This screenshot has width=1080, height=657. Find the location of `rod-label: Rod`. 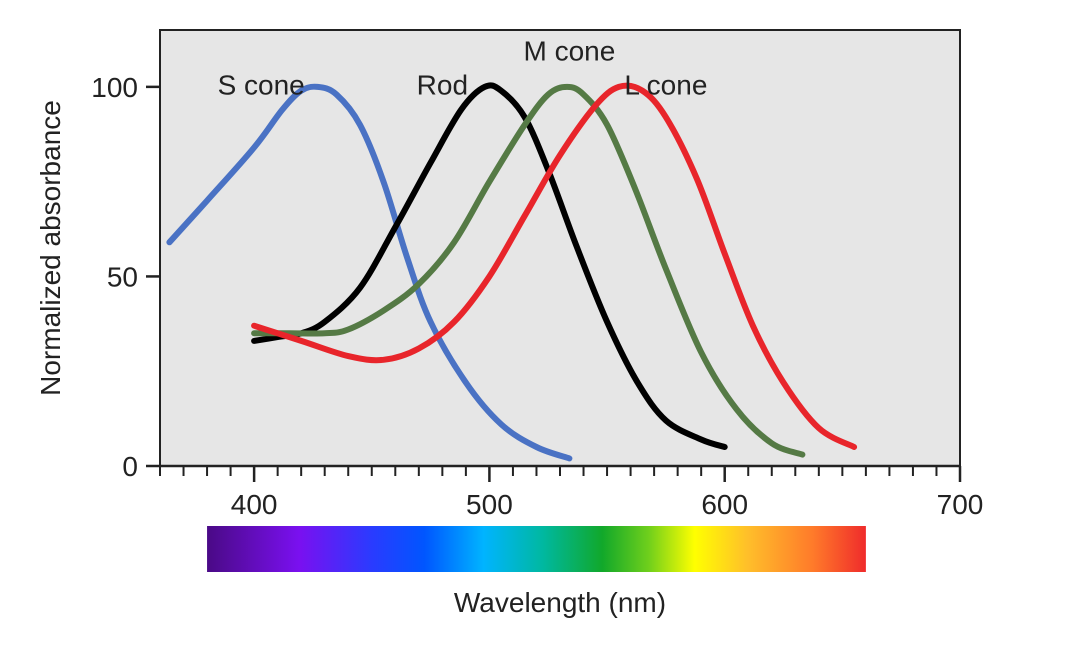

rod-label: Rod is located at coordinates (442, 84).